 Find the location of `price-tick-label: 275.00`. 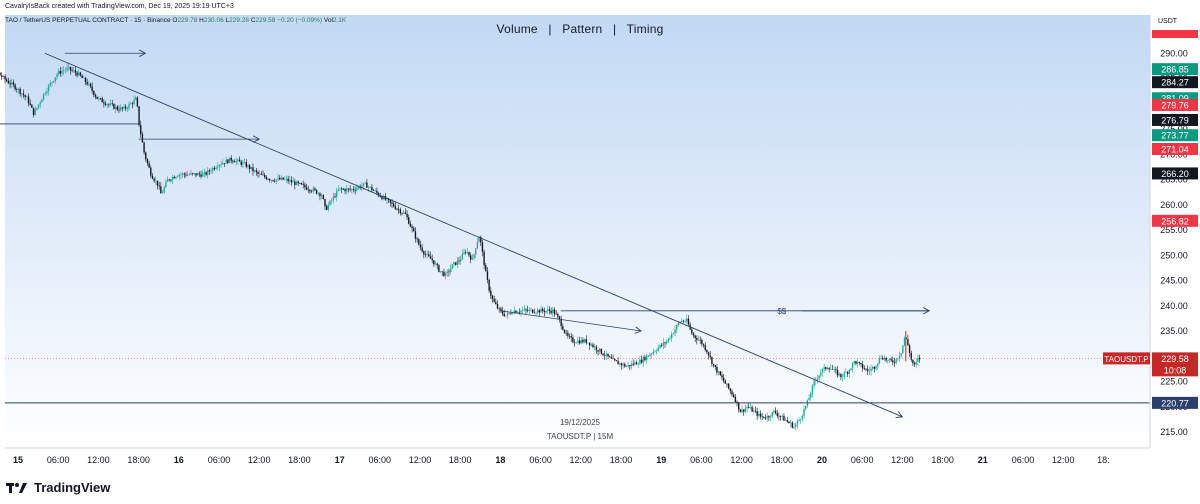

price-tick-label: 275.00 is located at coordinates (1174, 129).